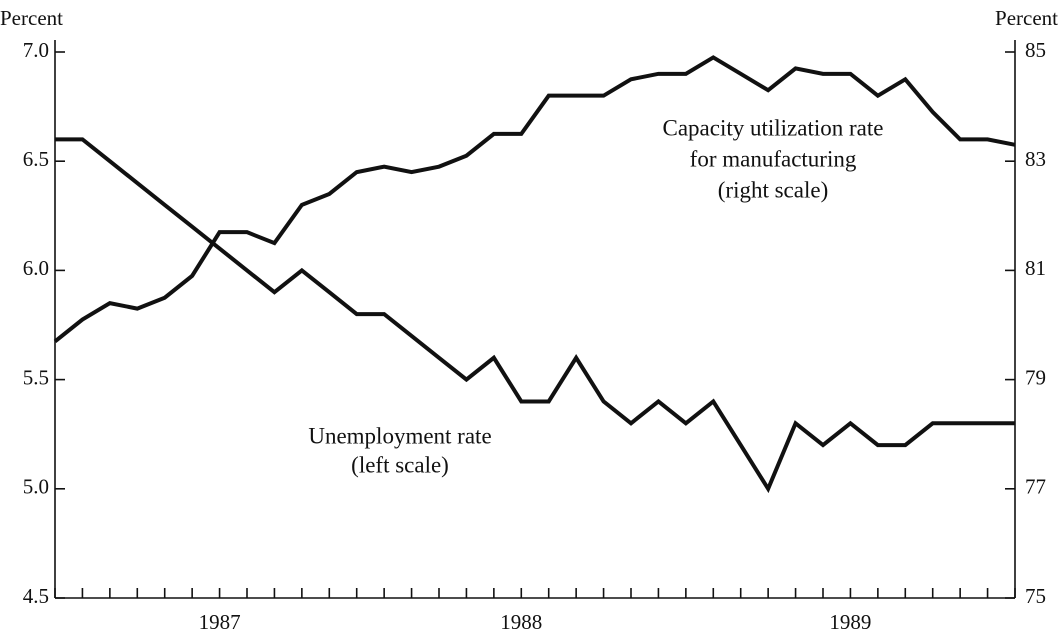 This screenshot has height=641, width=1060. What do you see at coordinates (36, 50) in the screenshot?
I see `y-tick-label: 7.0` at bounding box center [36, 50].